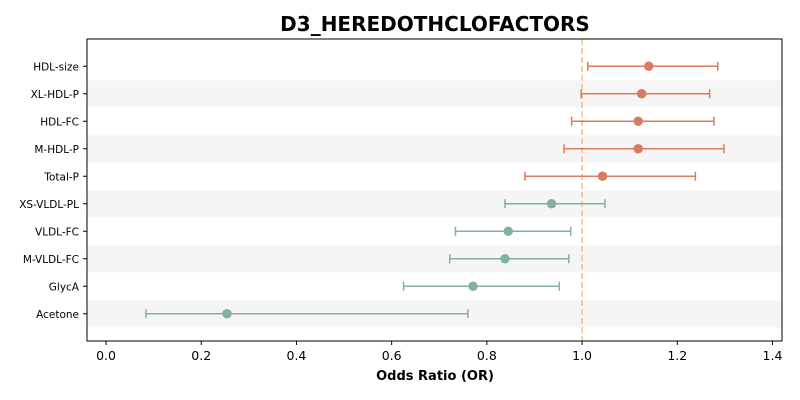 The width and height of the screenshot is (800, 400). Describe the element at coordinates (51, 260) in the screenshot. I see `y-tick-label: M-VLDL-FC` at that location.